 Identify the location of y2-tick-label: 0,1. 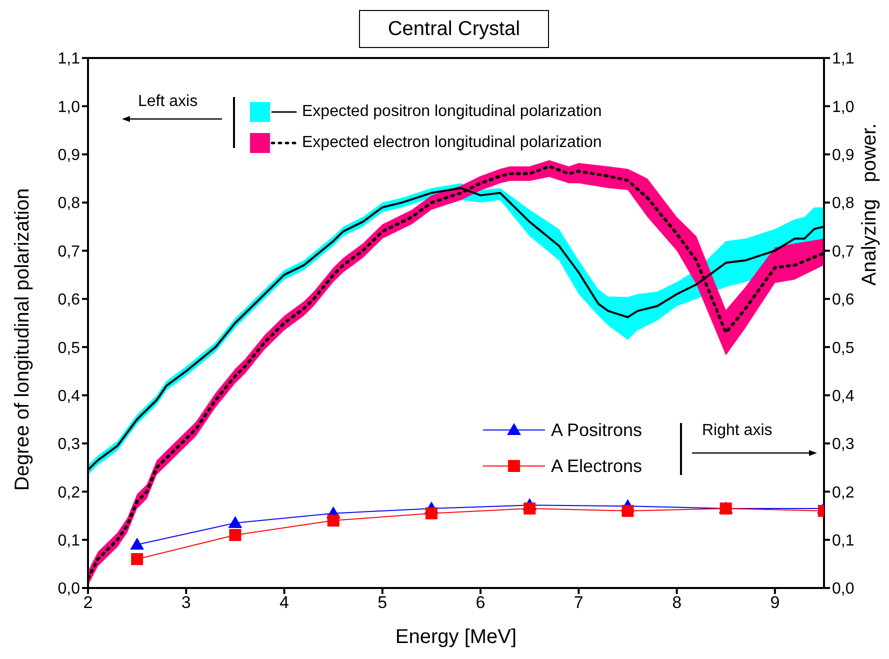
(843, 541).